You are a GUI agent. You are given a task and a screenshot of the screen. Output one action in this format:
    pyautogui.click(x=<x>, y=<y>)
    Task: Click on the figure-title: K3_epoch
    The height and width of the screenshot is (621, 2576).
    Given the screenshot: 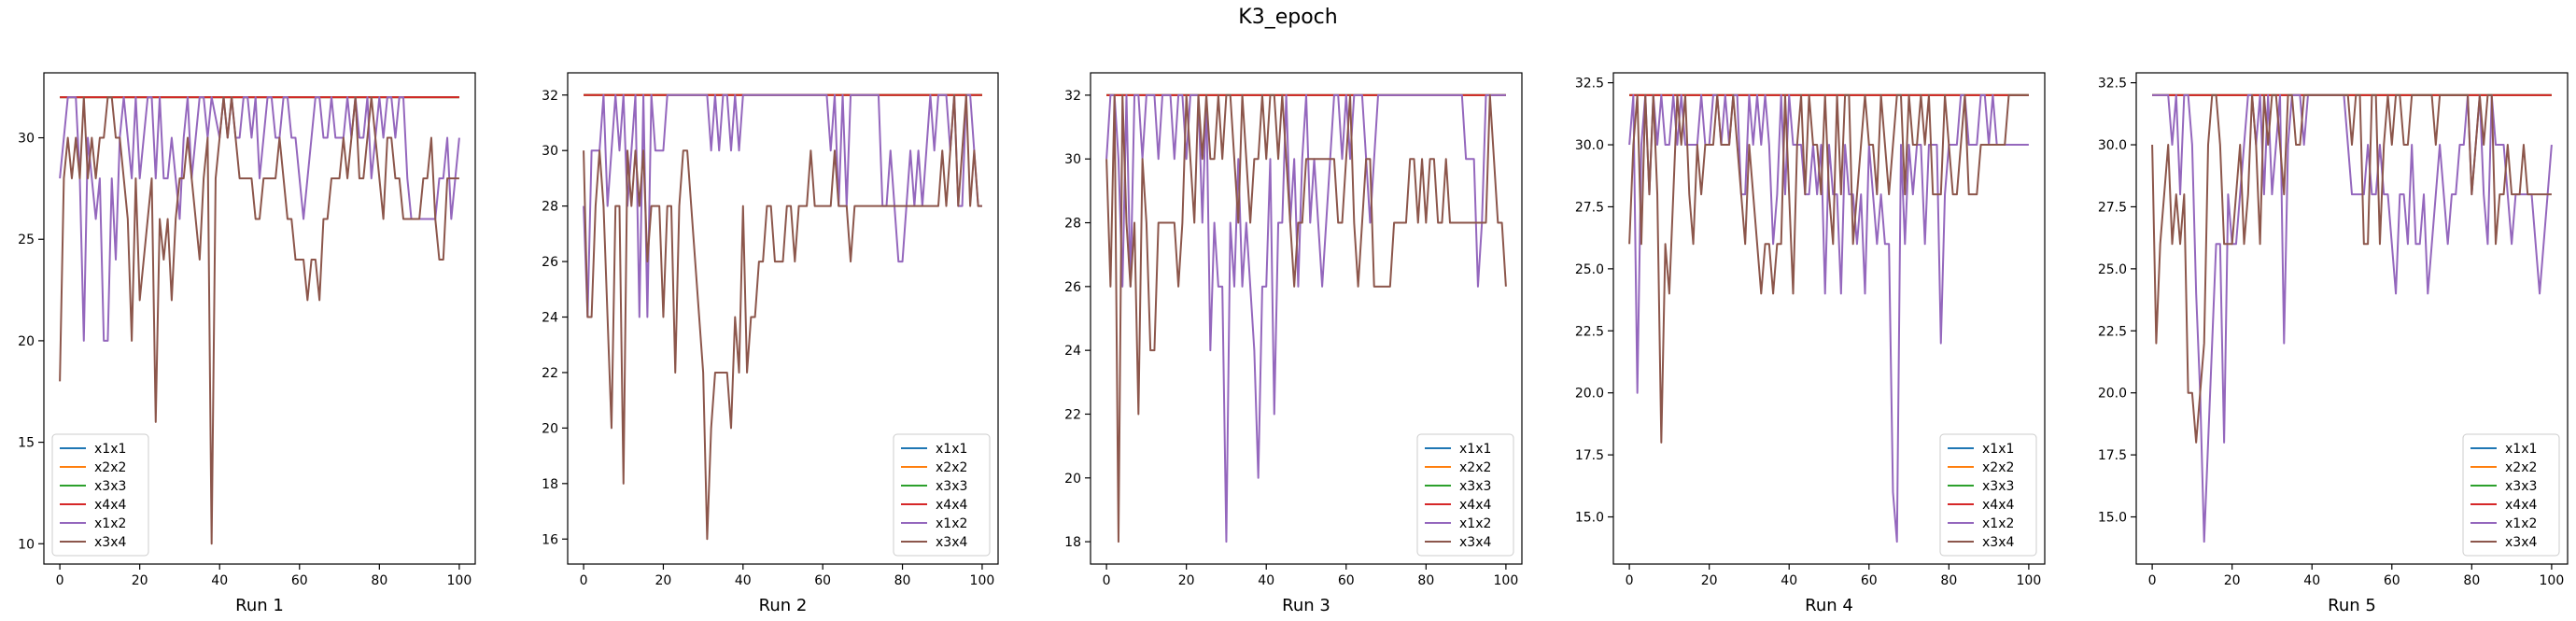 What is the action you would take?
    pyautogui.click(x=1288, y=17)
    